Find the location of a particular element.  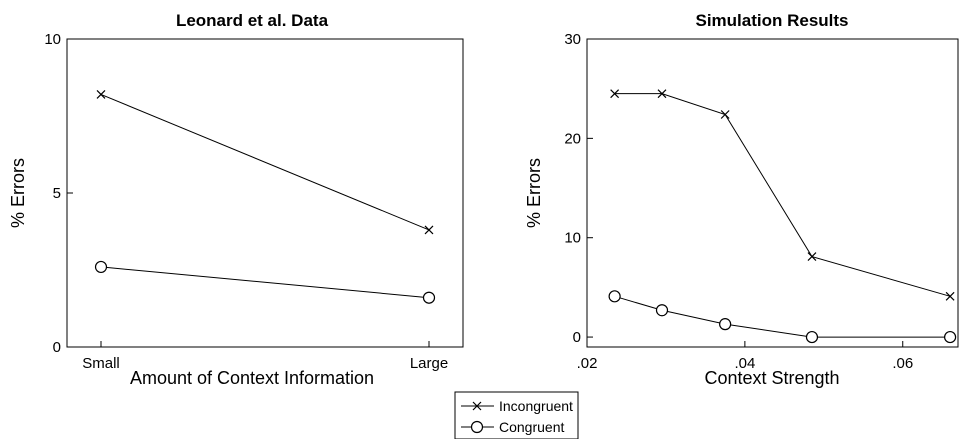

legend: Incongruent Congruent is located at coordinates (516, 415).